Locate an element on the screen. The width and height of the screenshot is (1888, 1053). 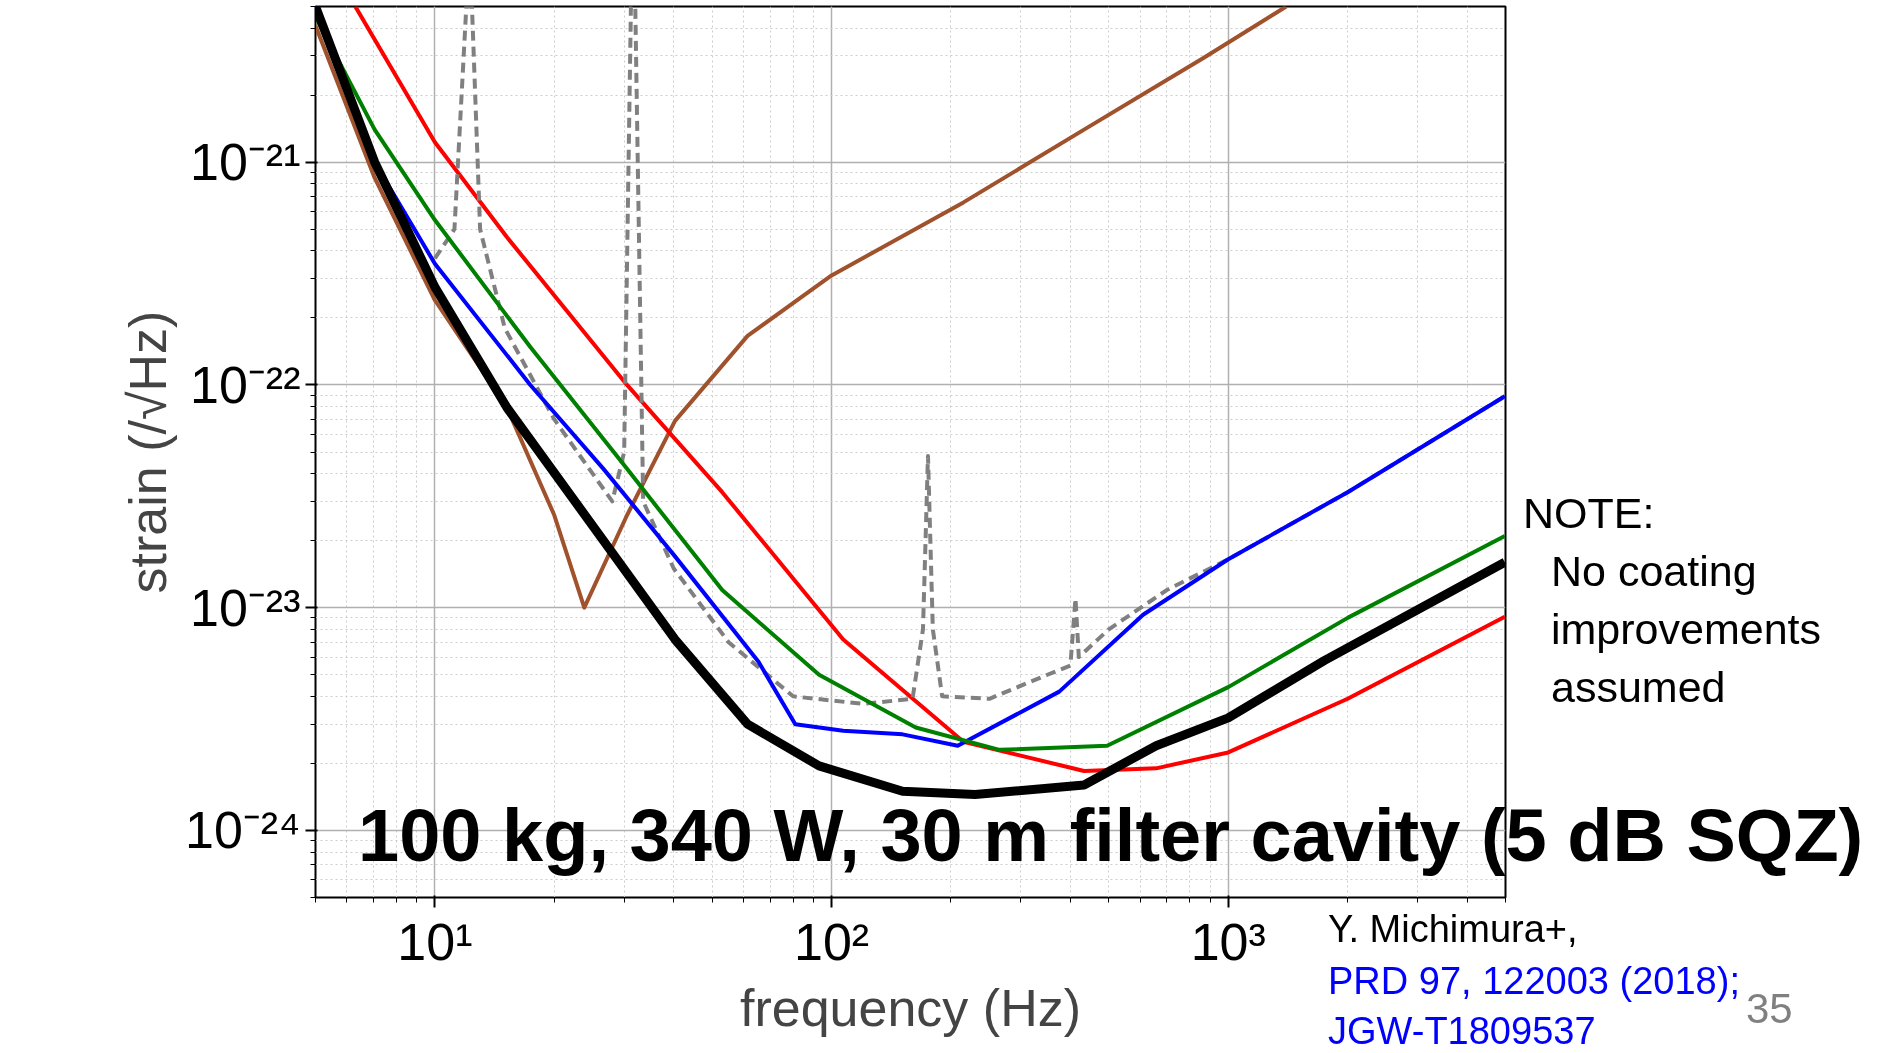
text: PRD 97, 122003 (2018); is located at coordinates (1534, 981).